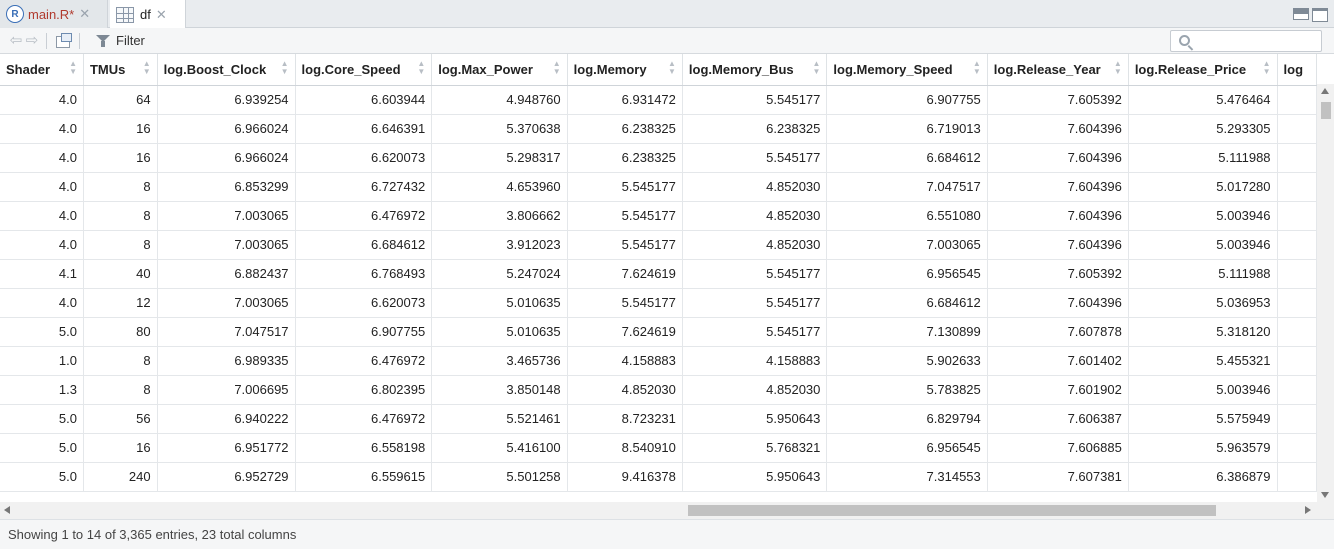 This screenshot has width=1334, height=549. I want to click on table-cell: 7.624619, so click(625, 274).